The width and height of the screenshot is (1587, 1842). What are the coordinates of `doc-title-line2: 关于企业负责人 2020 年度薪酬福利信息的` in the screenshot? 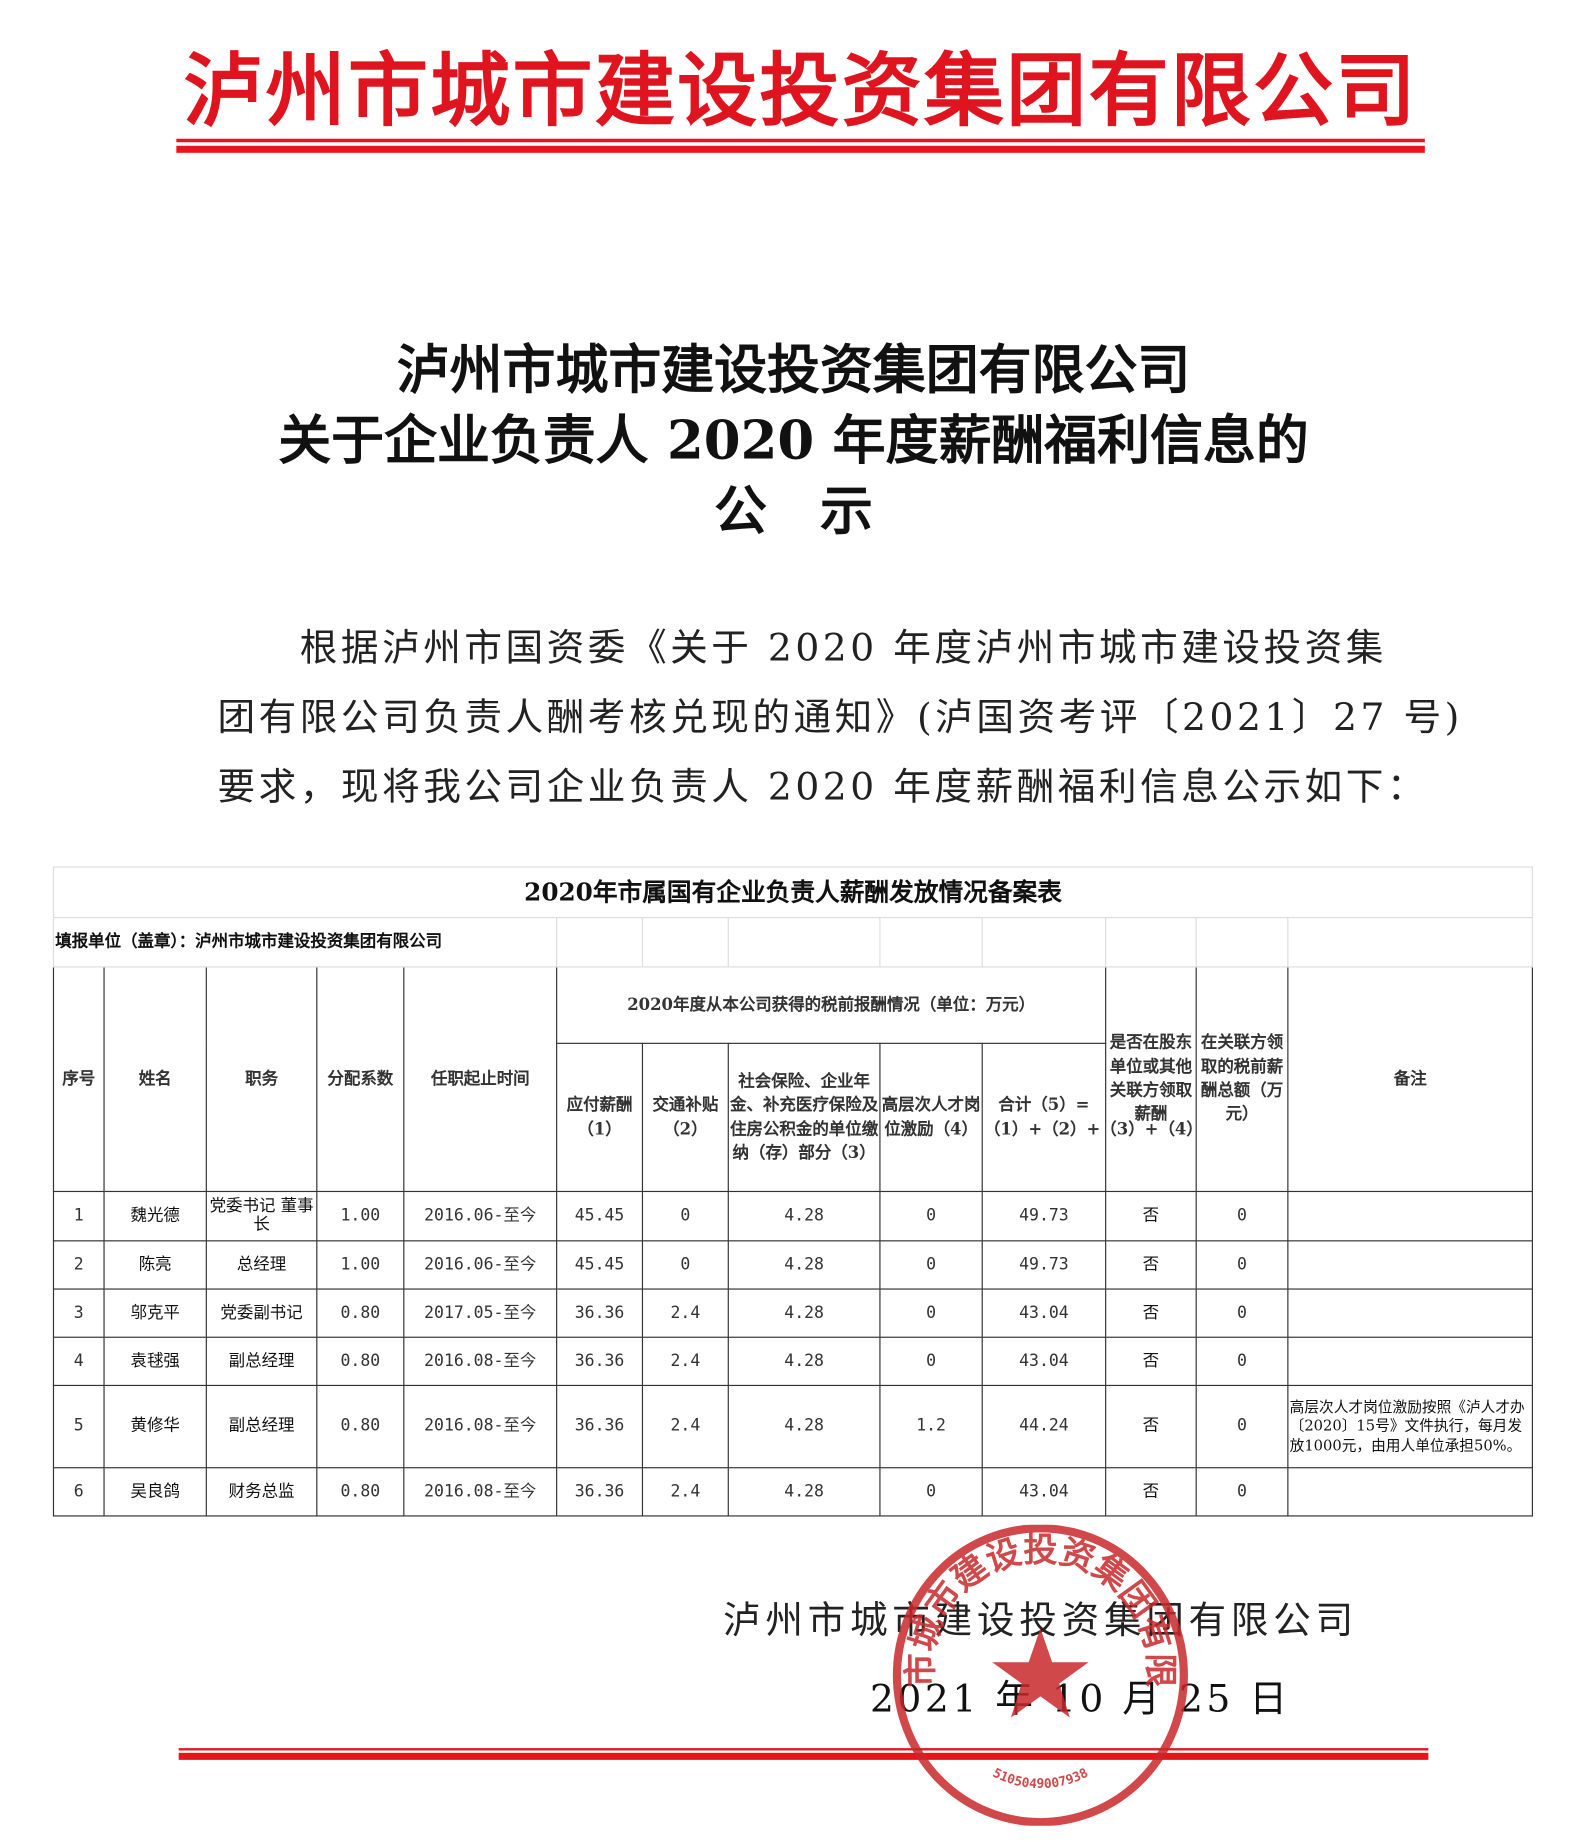 It's located at (793, 440).